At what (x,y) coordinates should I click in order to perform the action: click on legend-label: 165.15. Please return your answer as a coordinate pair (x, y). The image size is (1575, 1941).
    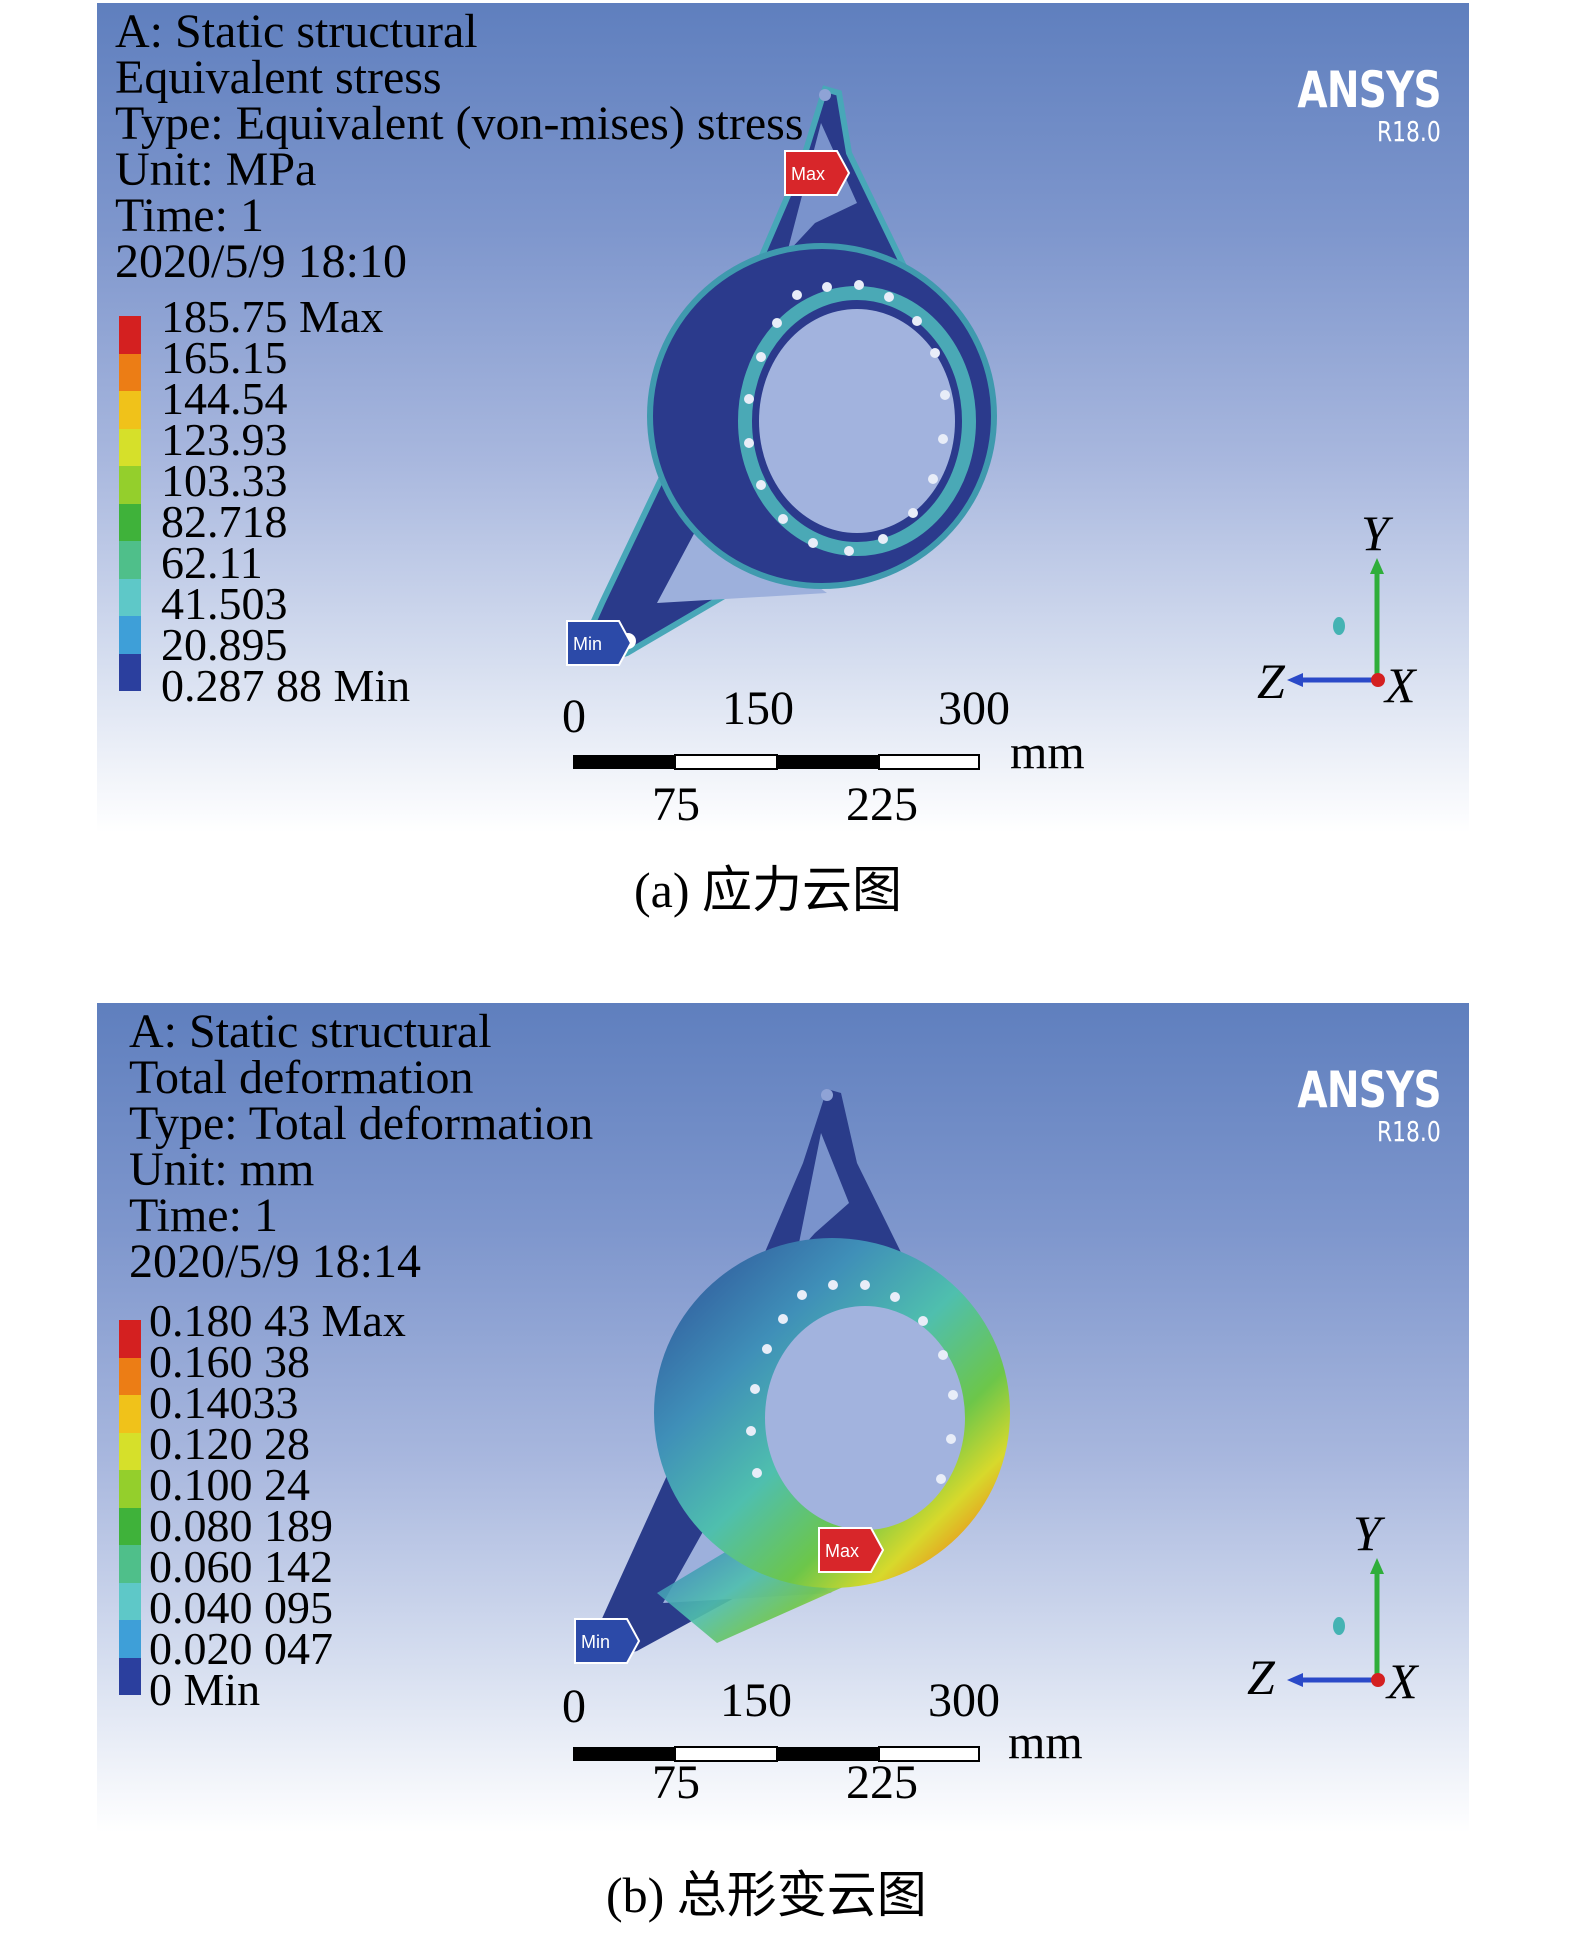
    Looking at the image, I should click on (224, 357).